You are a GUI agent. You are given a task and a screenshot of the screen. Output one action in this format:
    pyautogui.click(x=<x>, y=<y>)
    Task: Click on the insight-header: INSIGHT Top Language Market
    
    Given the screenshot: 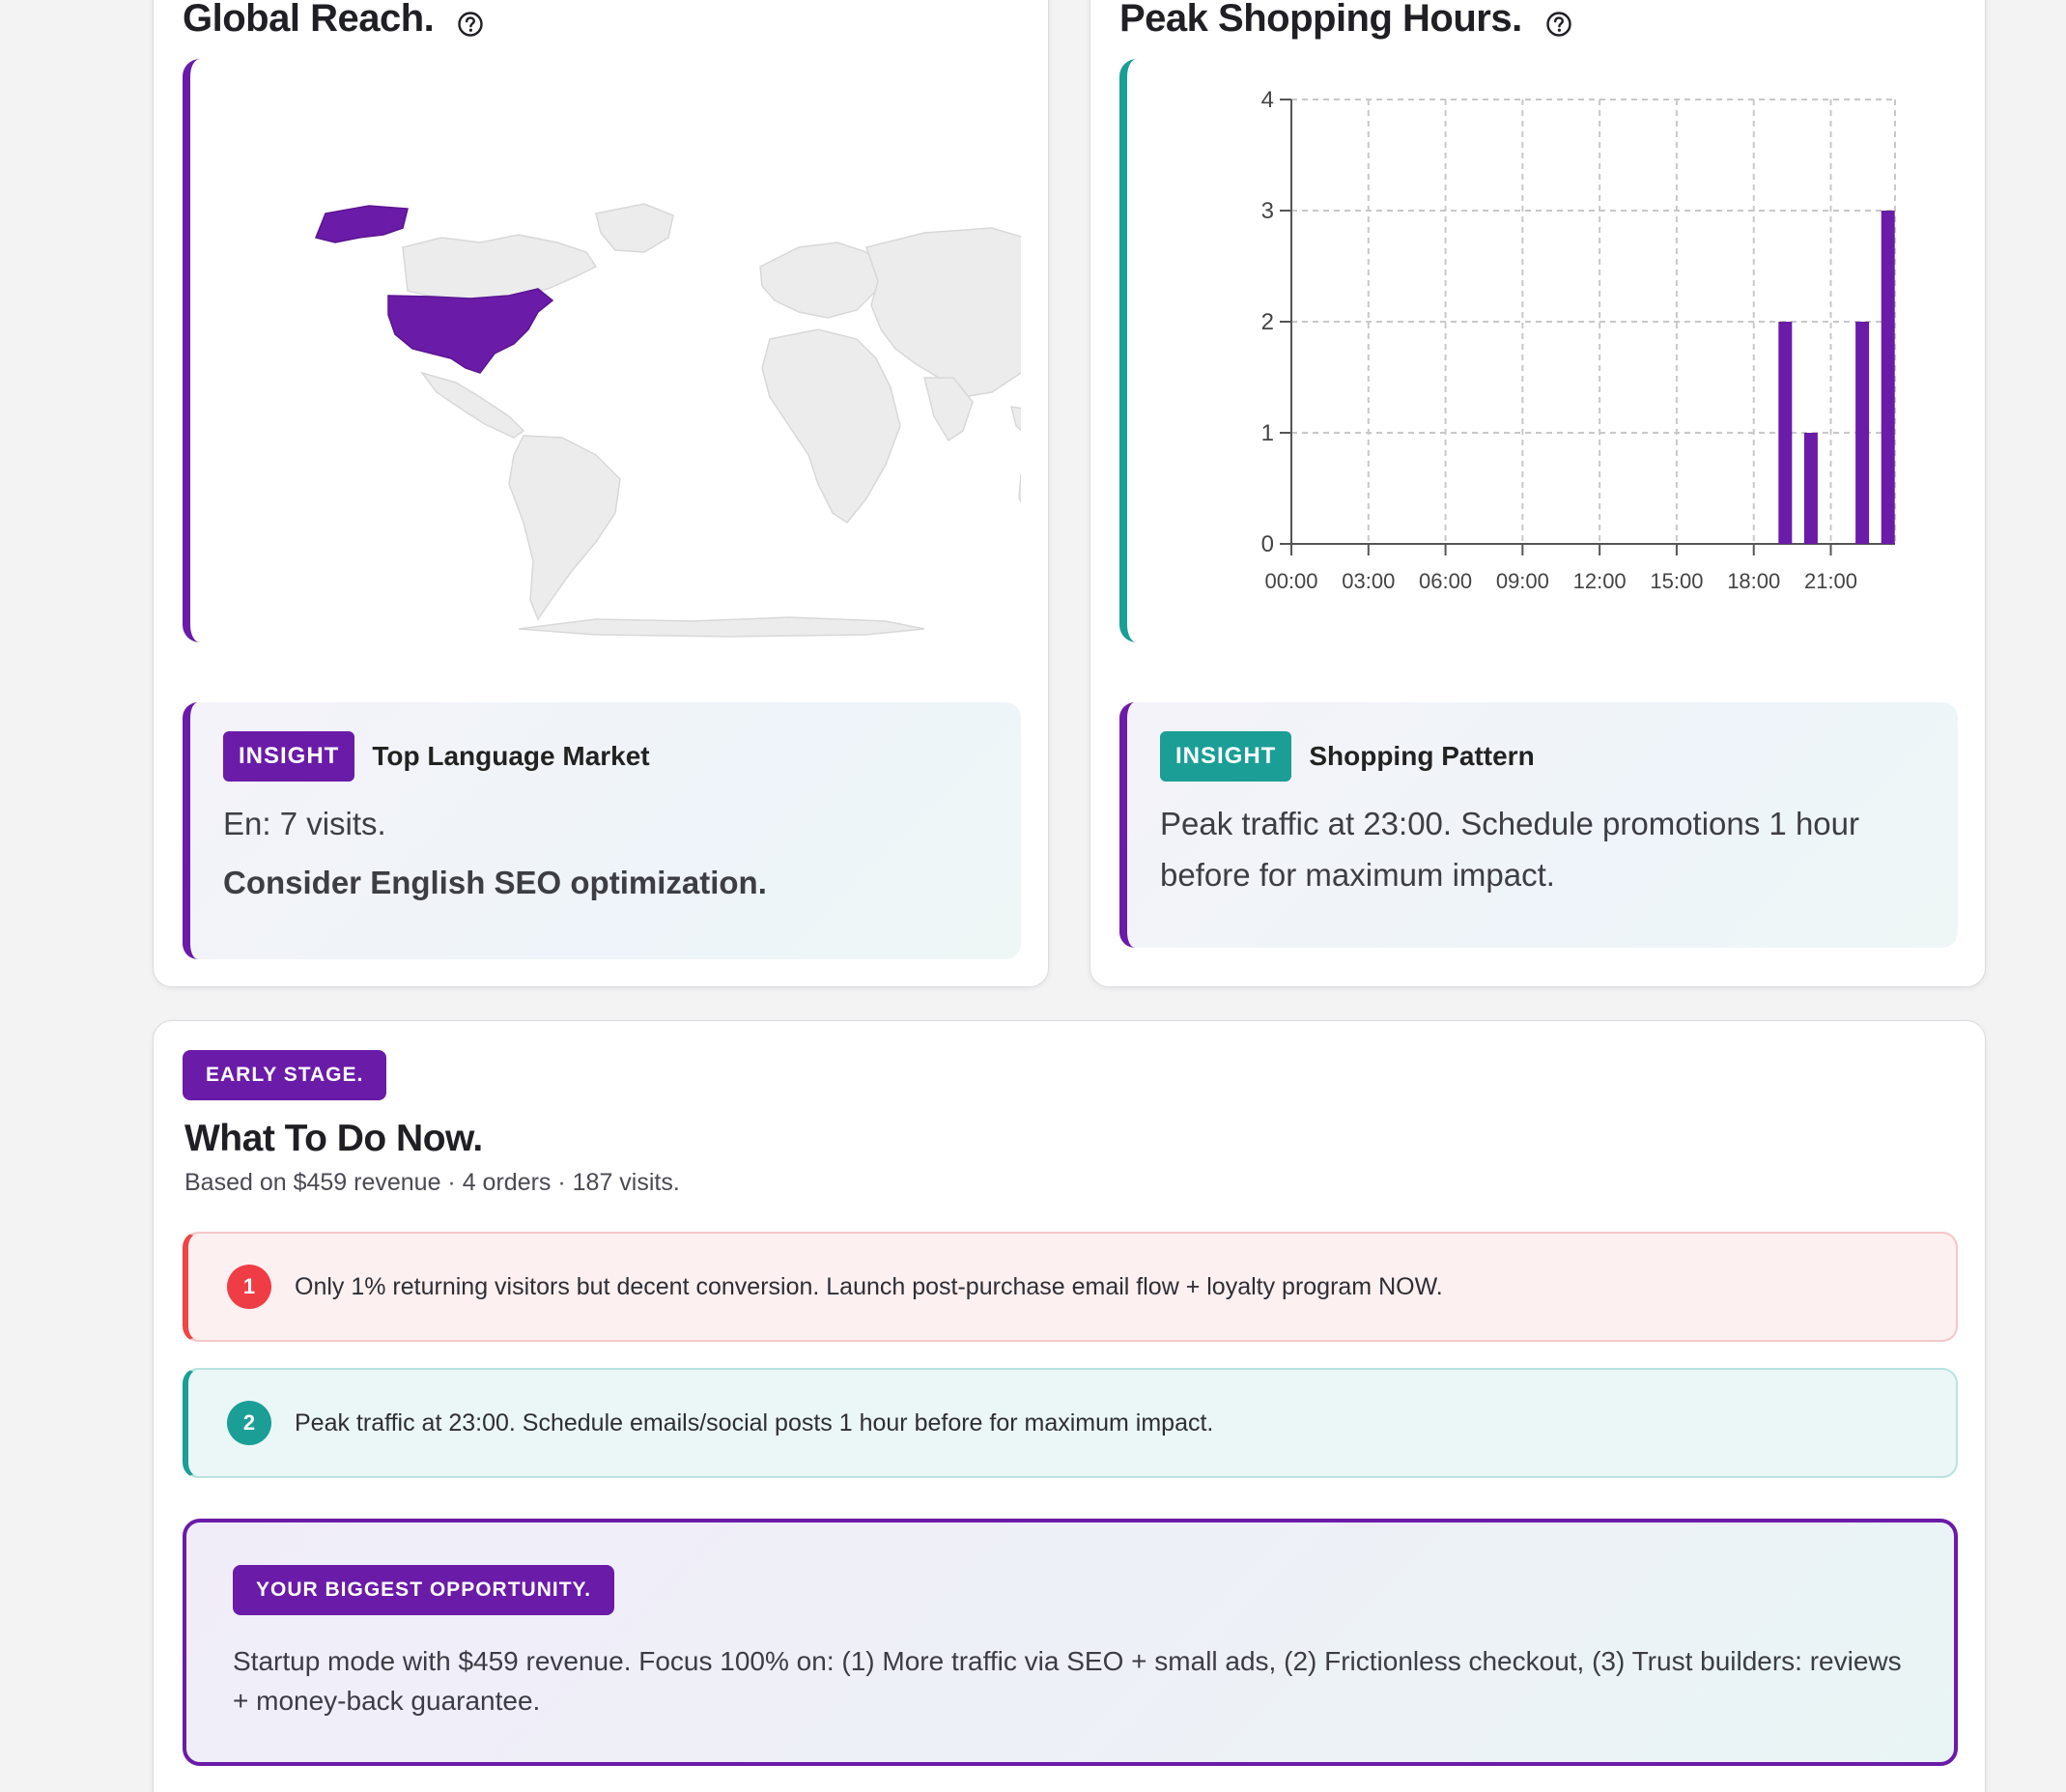 What is the action you would take?
    pyautogui.click(x=605, y=756)
    